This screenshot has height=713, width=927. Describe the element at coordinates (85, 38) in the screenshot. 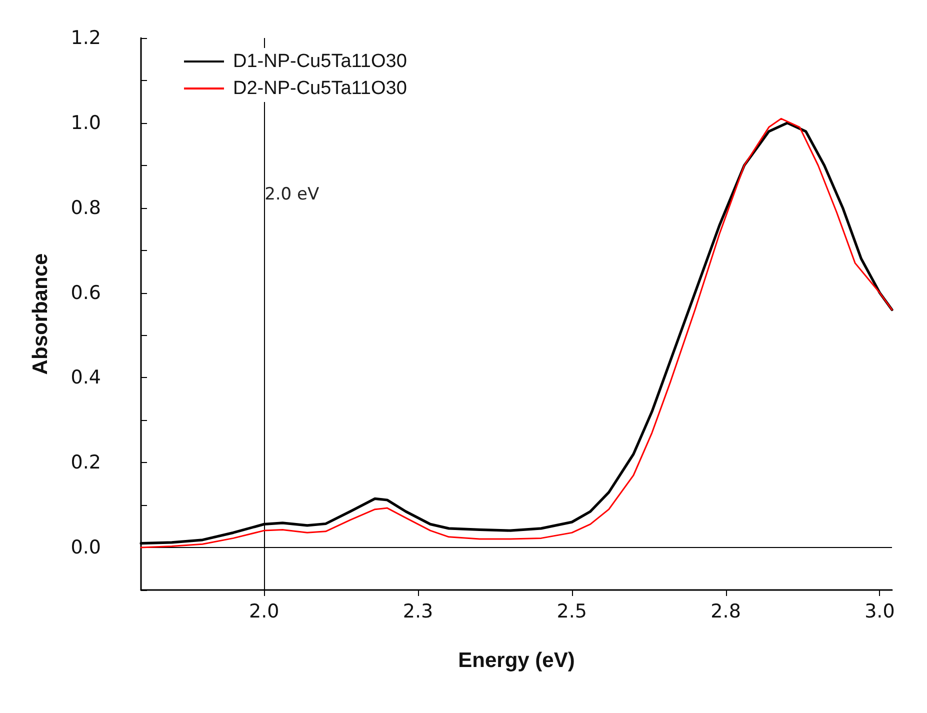

I see `y-tick-label: 1.2` at that location.